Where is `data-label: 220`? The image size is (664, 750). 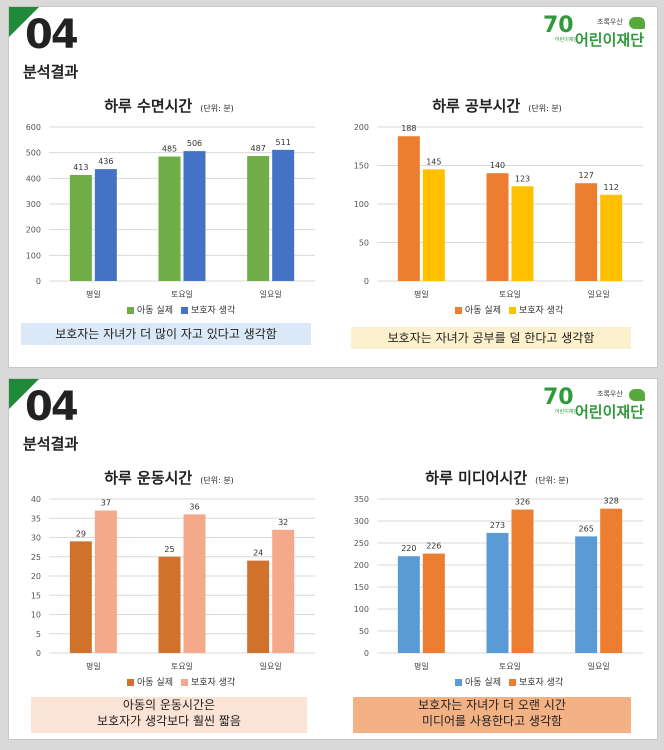
data-label: 220 is located at coordinates (408, 548).